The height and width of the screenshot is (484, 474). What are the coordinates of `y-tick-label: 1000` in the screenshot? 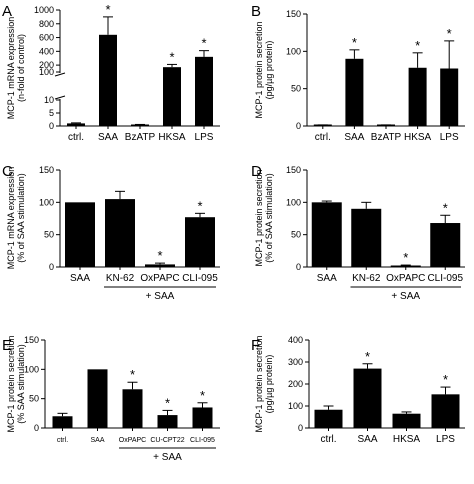 It's located at (44, 10).